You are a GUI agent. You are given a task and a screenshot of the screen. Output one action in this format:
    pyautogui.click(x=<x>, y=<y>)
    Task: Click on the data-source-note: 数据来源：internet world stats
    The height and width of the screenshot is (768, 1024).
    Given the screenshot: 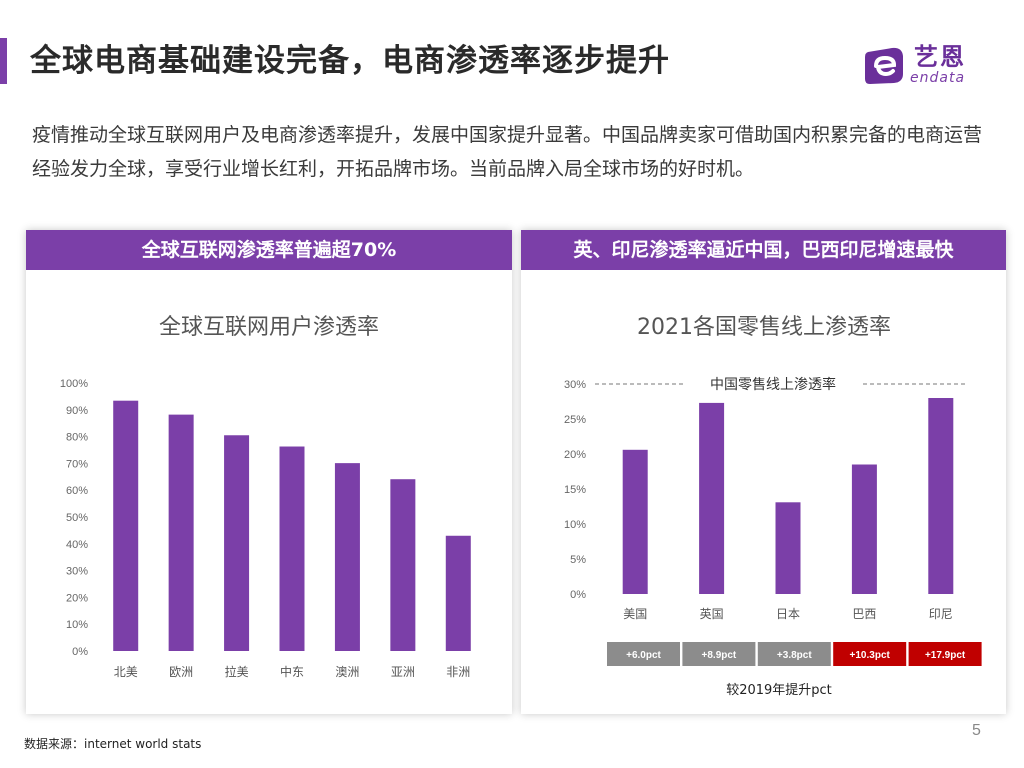 What is the action you would take?
    pyautogui.click(x=113, y=744)
    